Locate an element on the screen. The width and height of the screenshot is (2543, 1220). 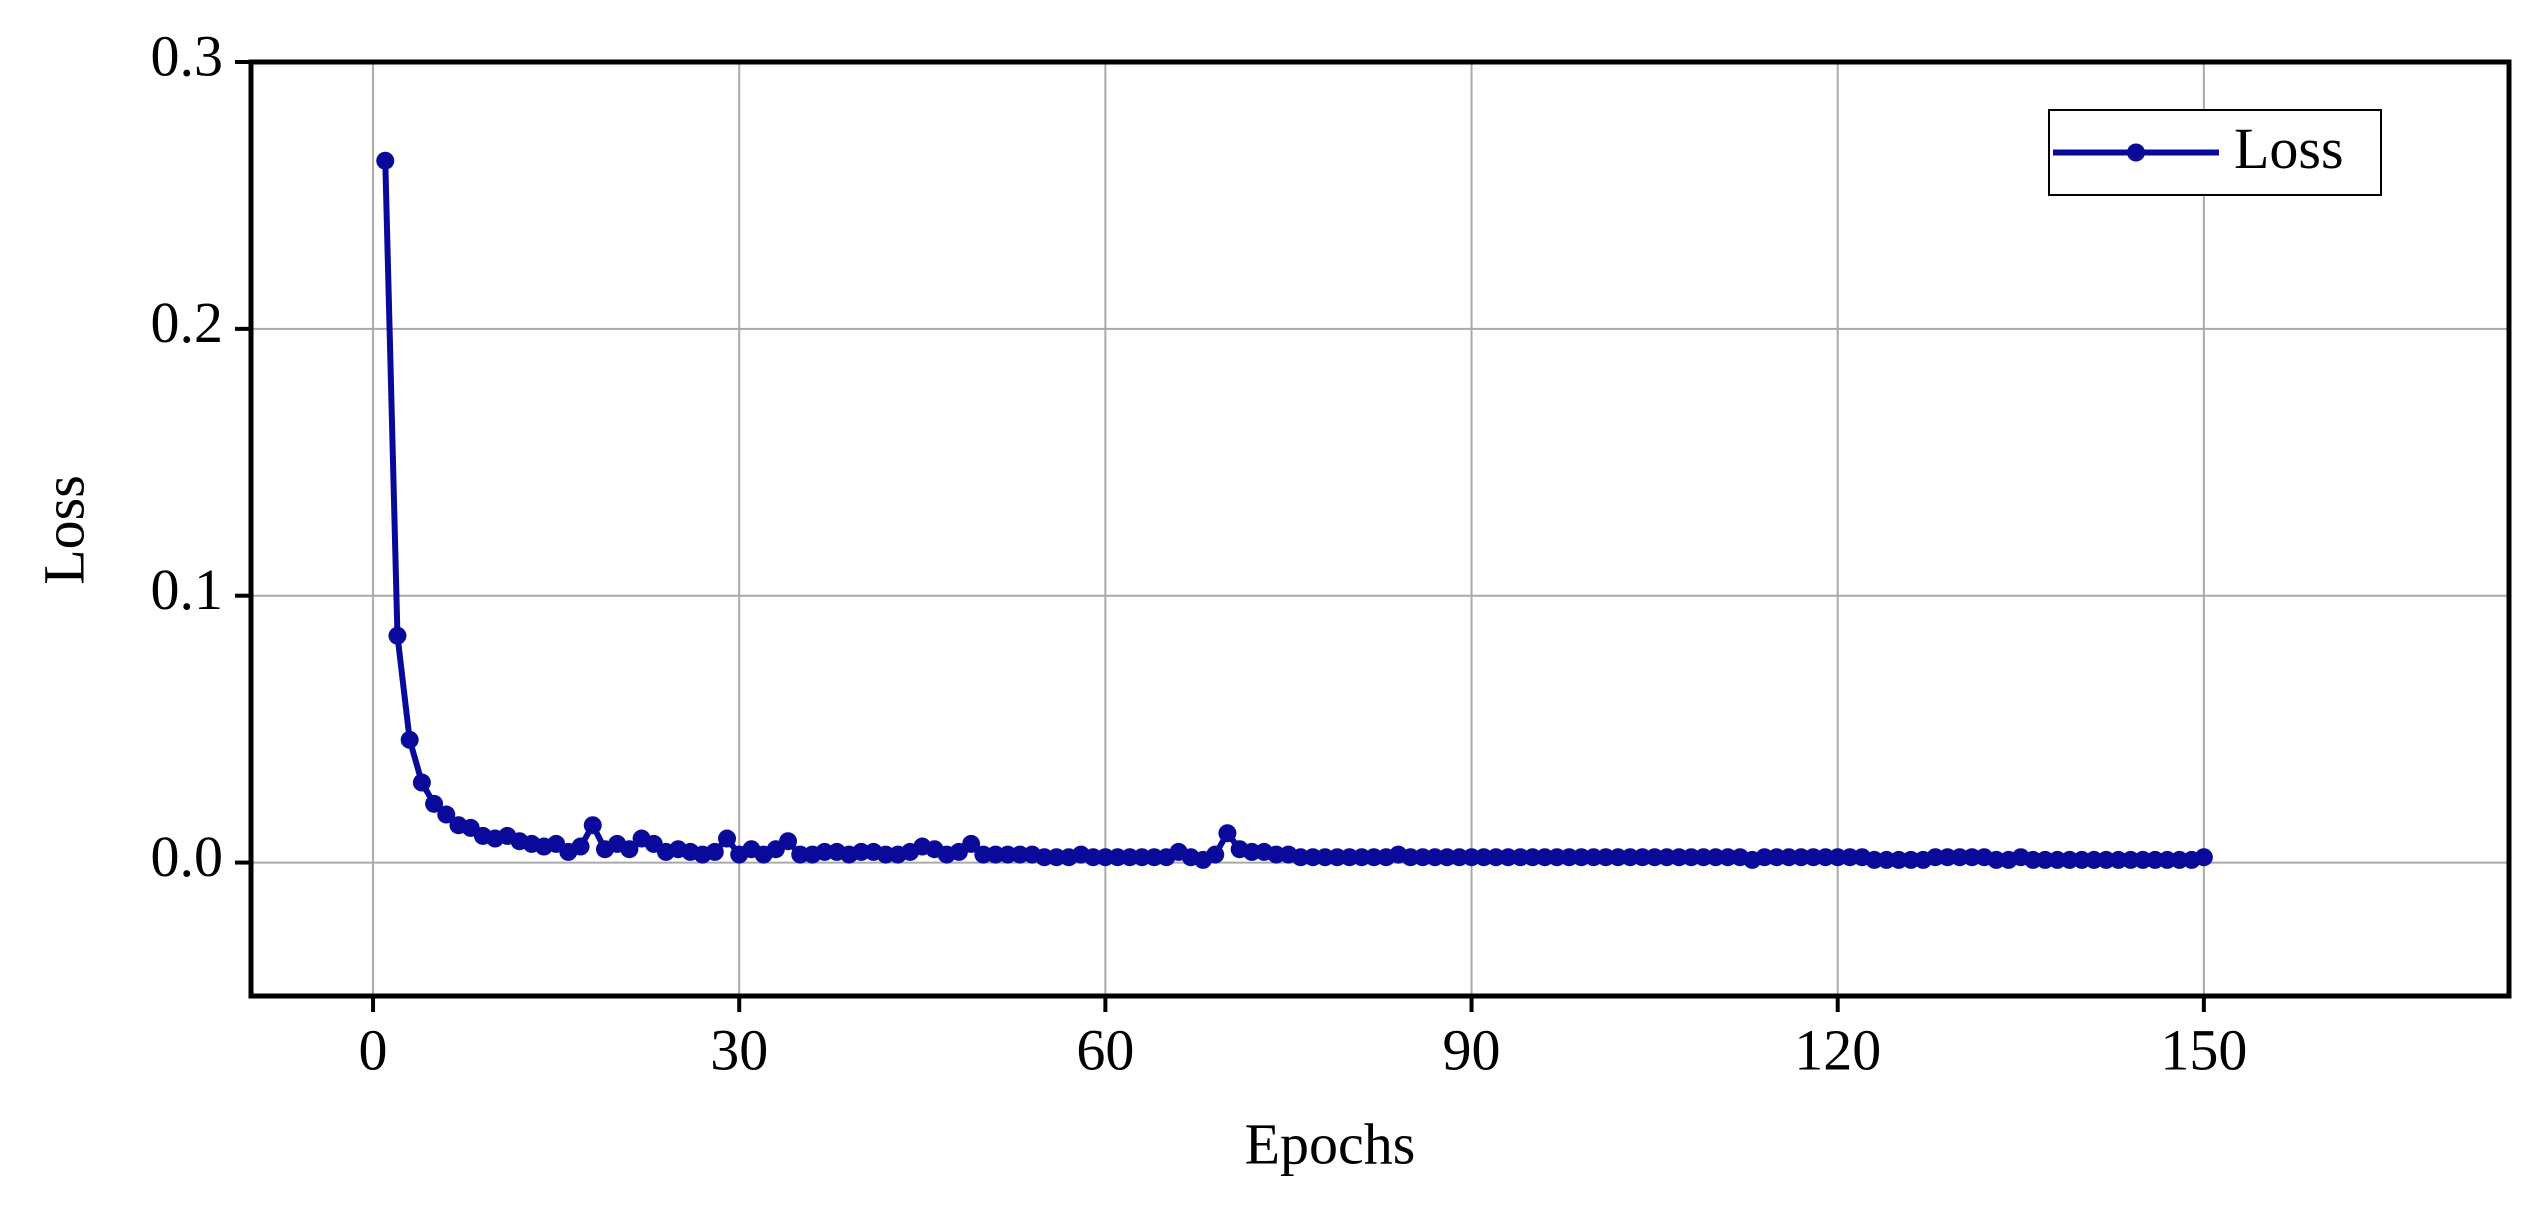
y-tick-label: 0.0 is located at coordinates (187, 856).